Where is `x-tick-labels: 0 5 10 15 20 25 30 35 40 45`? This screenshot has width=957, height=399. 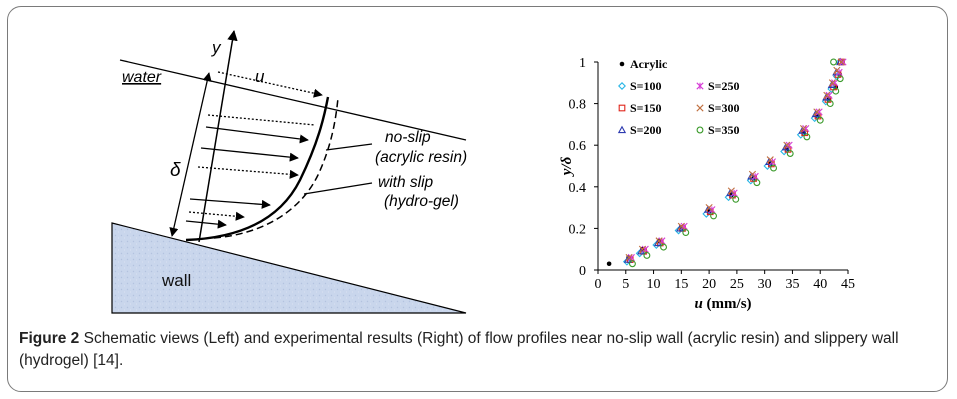
x-tick-labels: 0 5 10 15 20 25 30 35 40 45 is located at coordinates (725, 284).